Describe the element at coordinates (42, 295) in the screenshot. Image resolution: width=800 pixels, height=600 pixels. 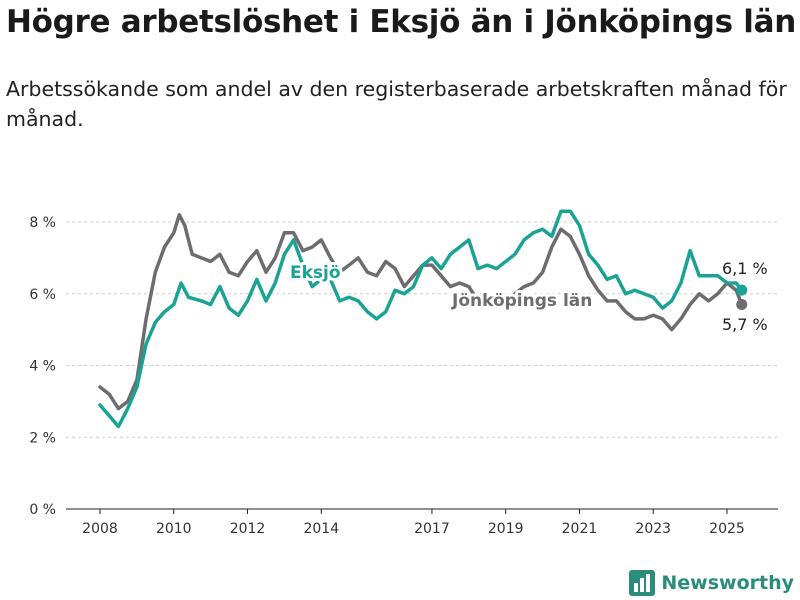
I see `y-tick-label: 6 %` at that location.